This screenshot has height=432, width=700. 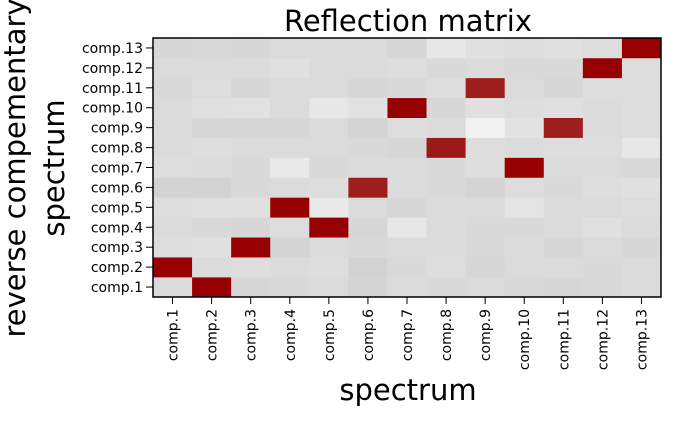 I want to click on y-tick-label: comp.8, so click(x=117, y=149).